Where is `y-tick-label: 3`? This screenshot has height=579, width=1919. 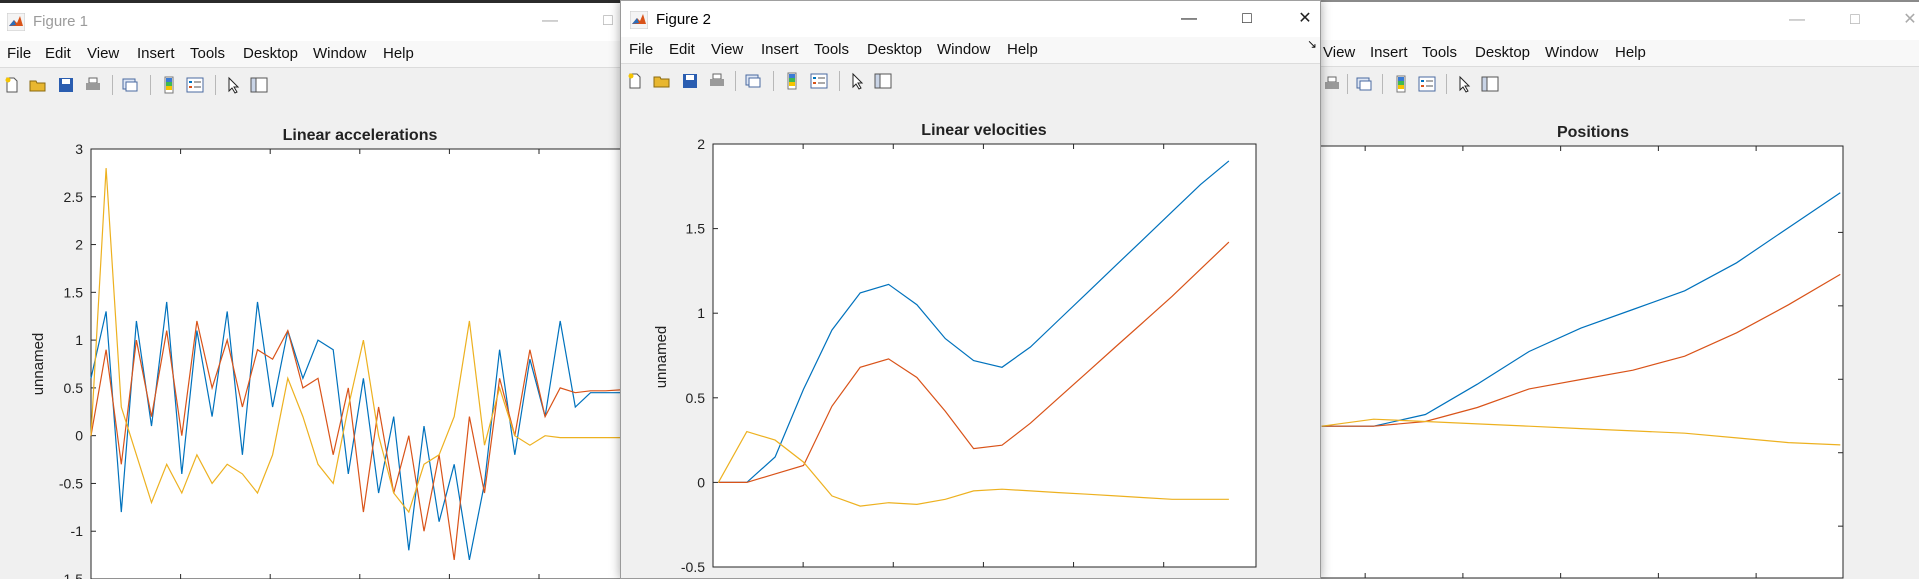 y-tick-label: 3 is located at coordinates (79, 149).